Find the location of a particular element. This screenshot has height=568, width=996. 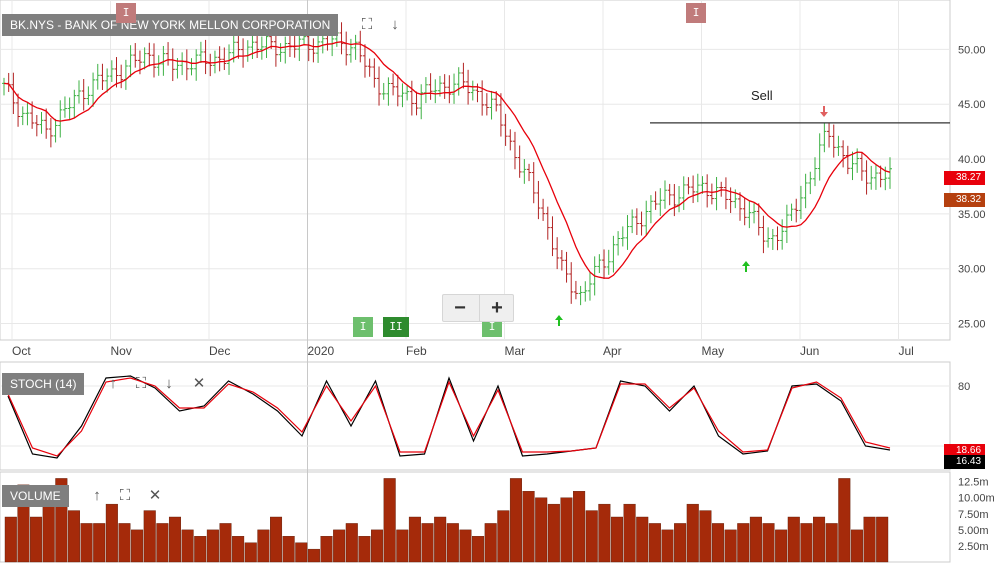

stoch-d-line is located at coordinates (449, 417).